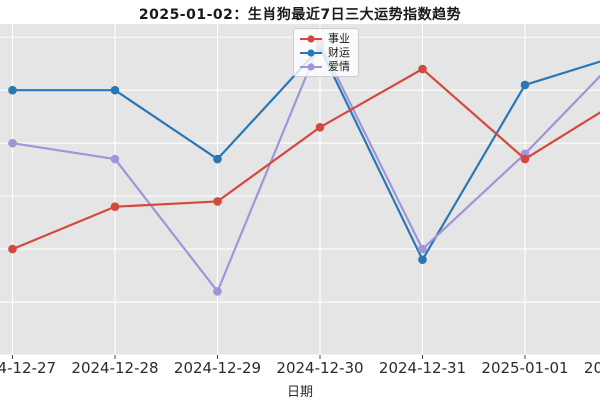 This screenshot has width=600, height=400. I want to click on x-tick-label: 2024-12-29, so click(217, 368).